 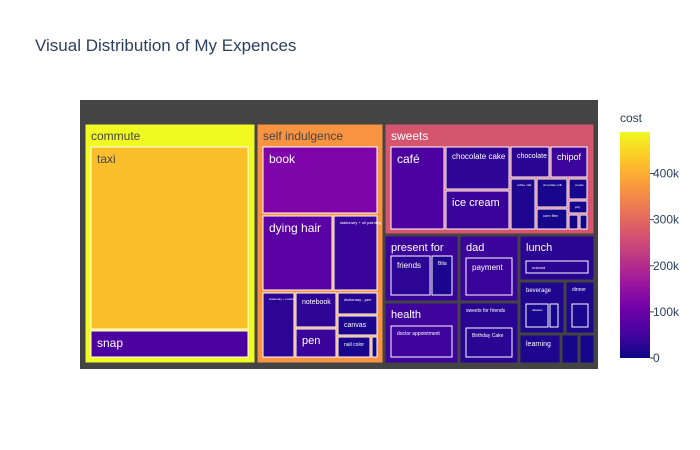 I want to click on group-sweets-for-friends-7-label: sweets for friends, so click(x=486, y=311).